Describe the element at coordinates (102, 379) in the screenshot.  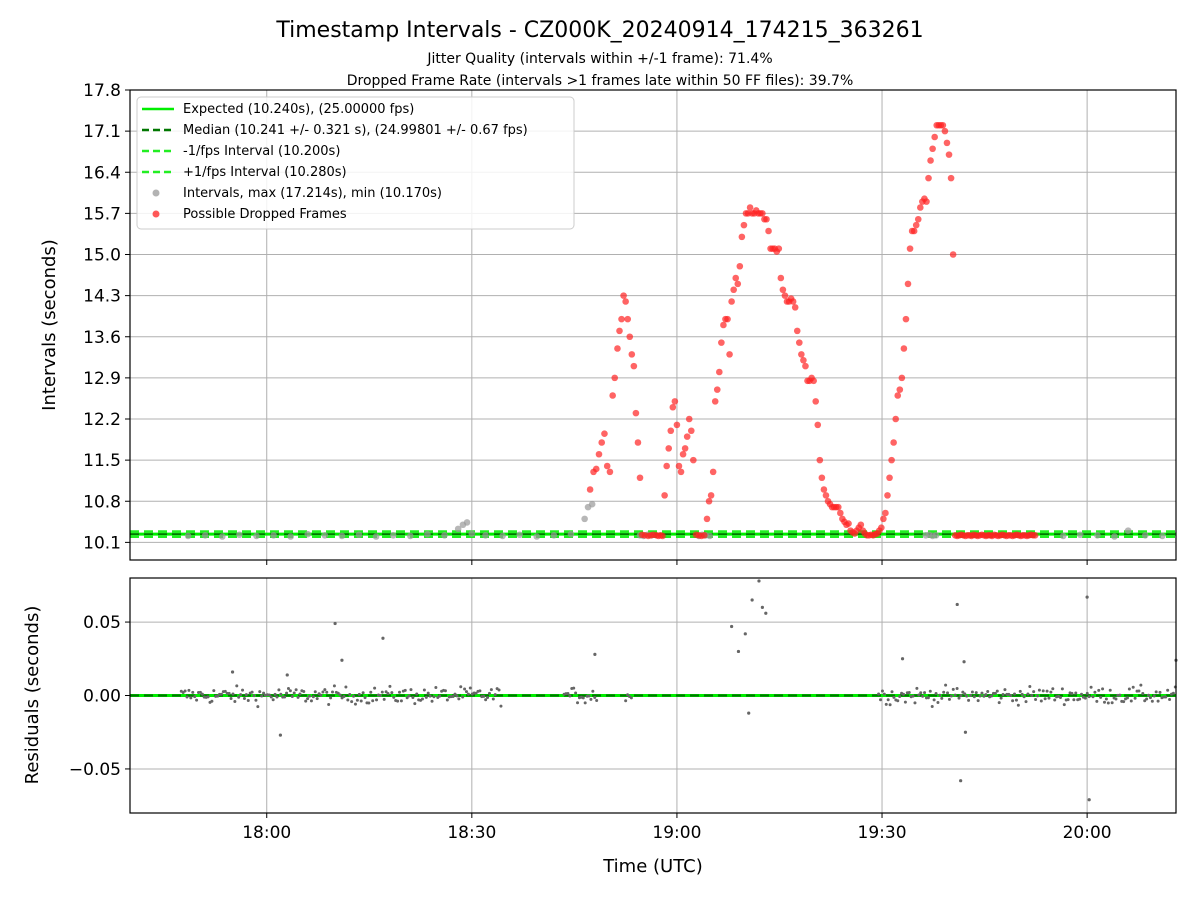
I see `intervals-y-tick-label: 12.9` at that location.